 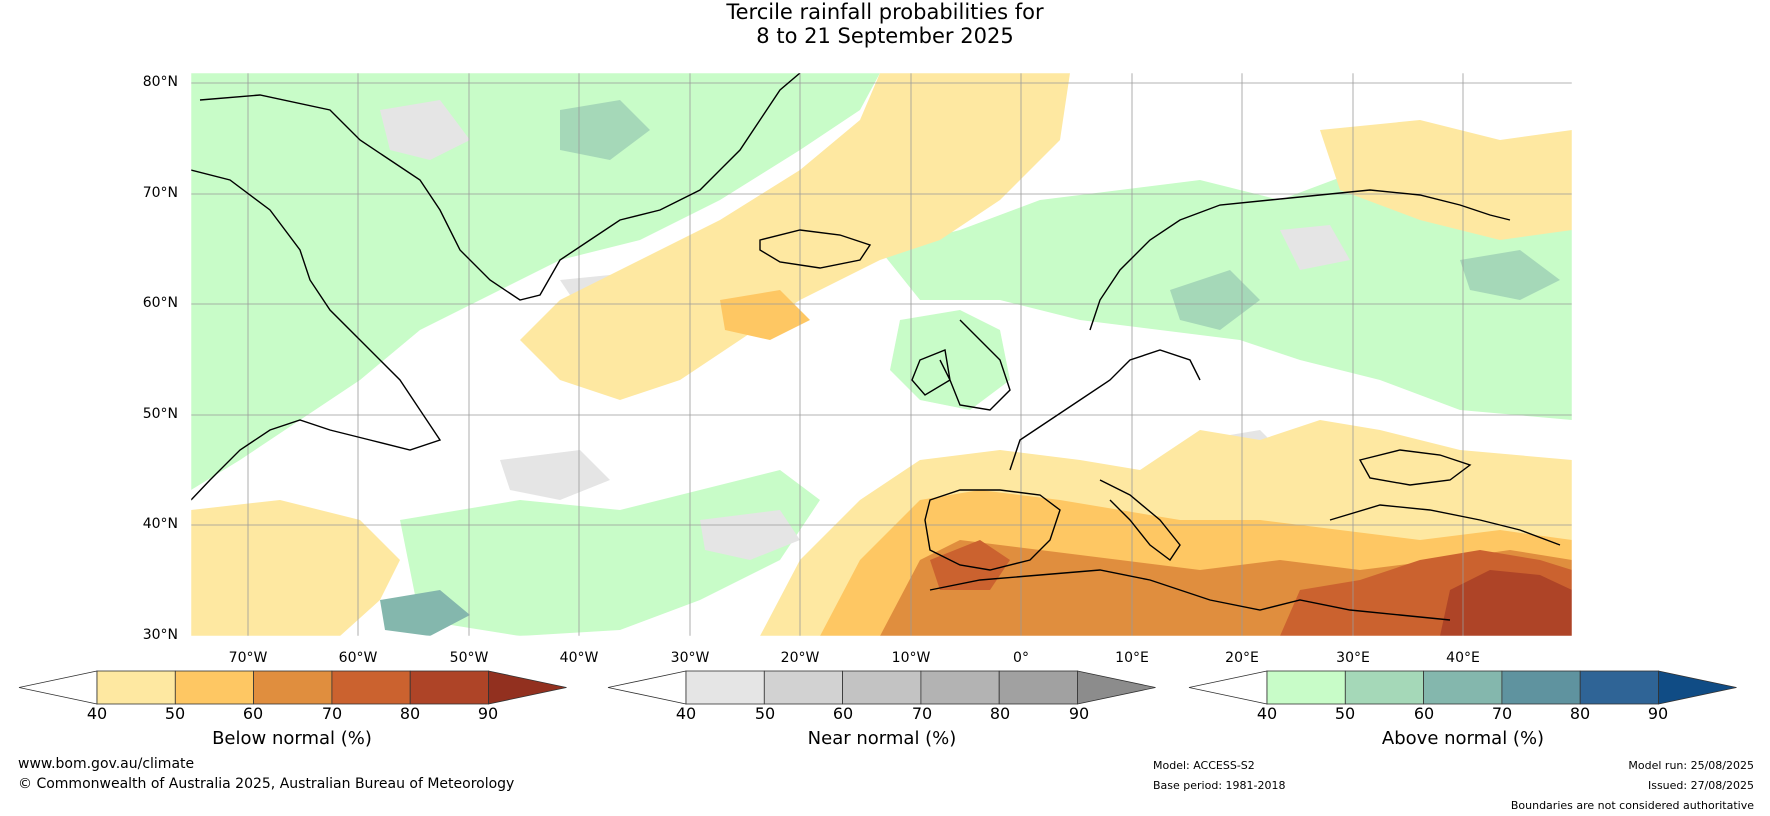 I want to click on below-colorbar-min-extend, so click(x=58, y=687).